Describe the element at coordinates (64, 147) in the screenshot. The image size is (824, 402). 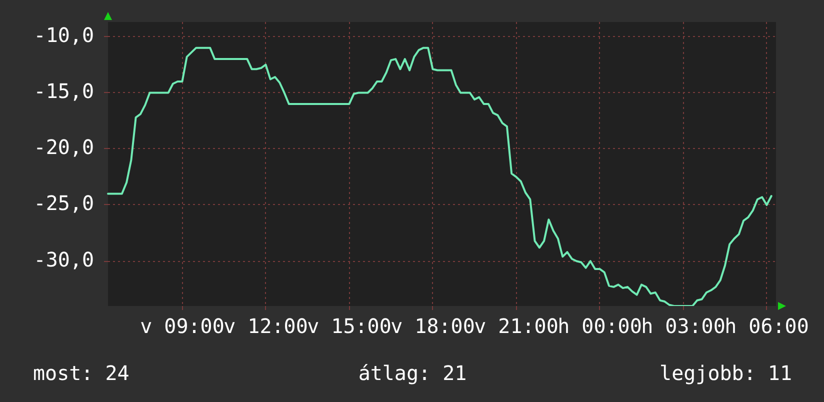
I see `y-tick-label: -20,0` at that location.